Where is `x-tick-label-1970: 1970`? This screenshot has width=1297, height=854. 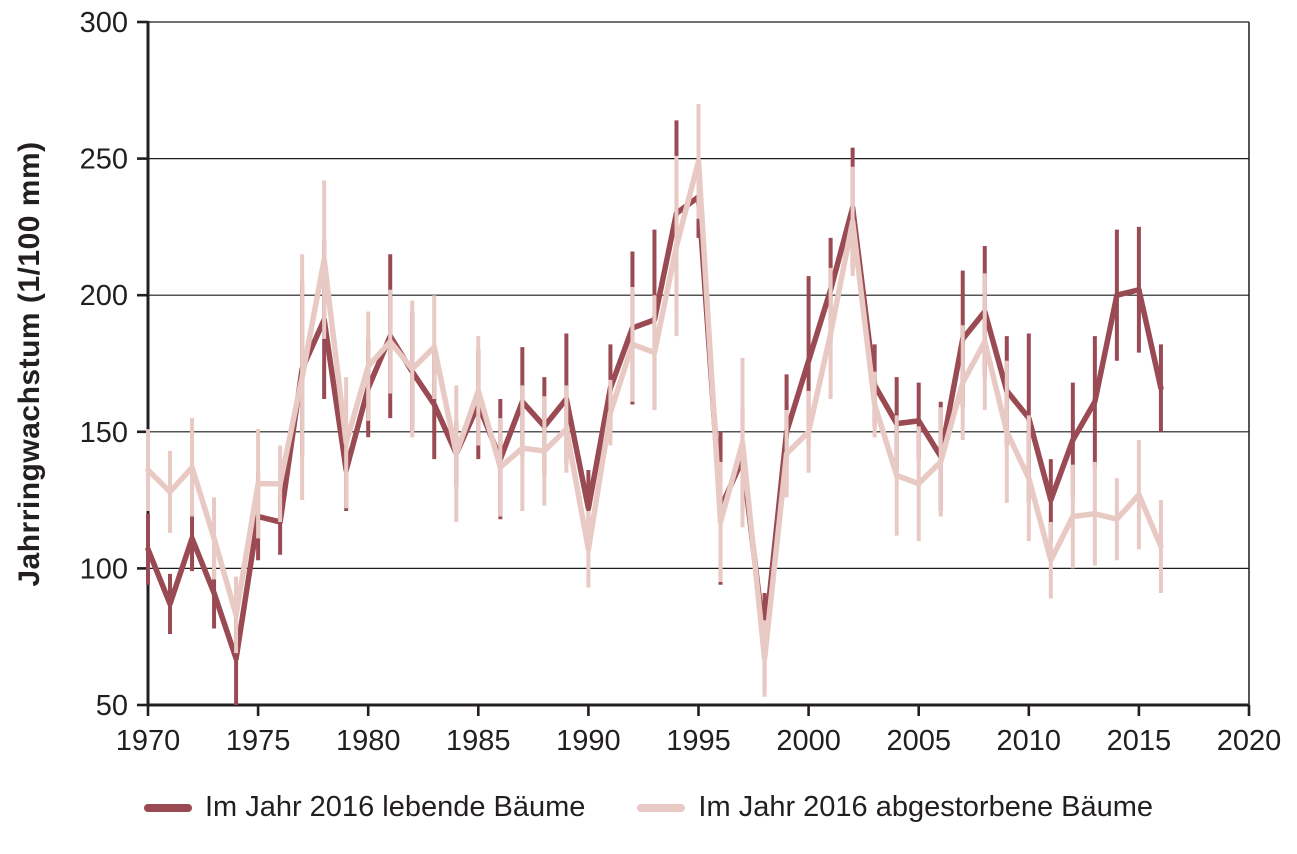
x-tick-label-1970: 1970 is located at coordinates (148, 741).